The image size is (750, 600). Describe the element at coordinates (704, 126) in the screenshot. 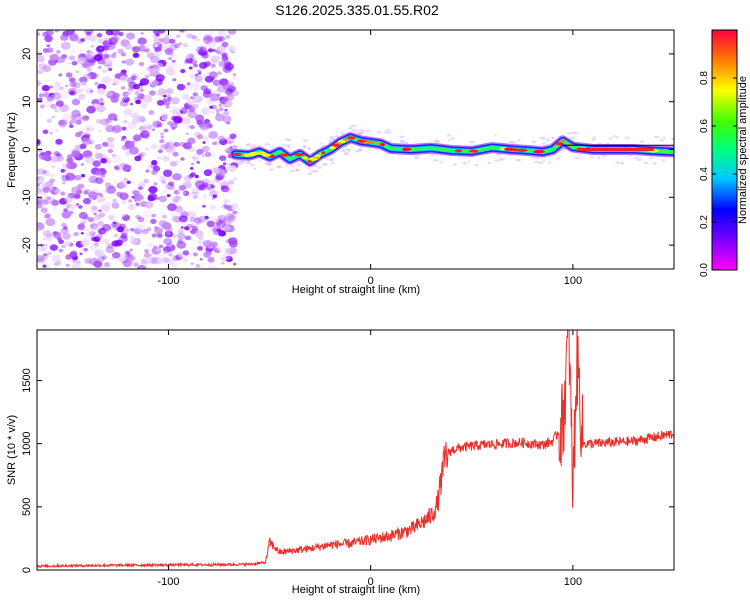

I see `colorbar-tick-label: 0.6` at that location.